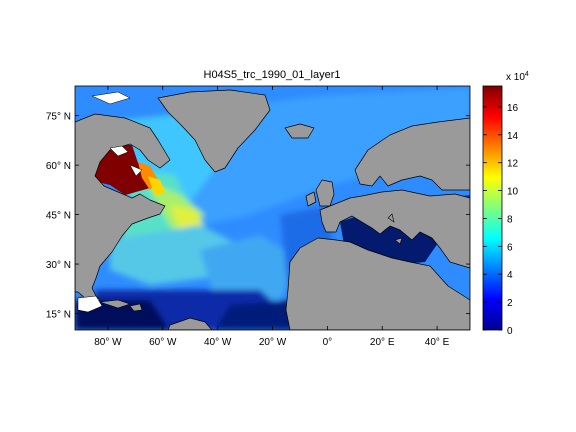  I want to click on iceland, so click(299, 131).